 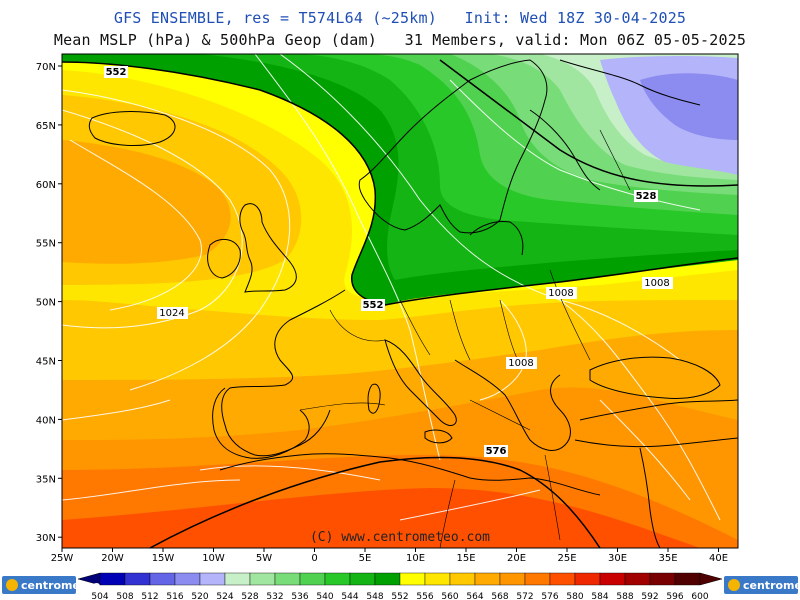 I want to click on colorbar-label: 588, so click(x=624, y=596).